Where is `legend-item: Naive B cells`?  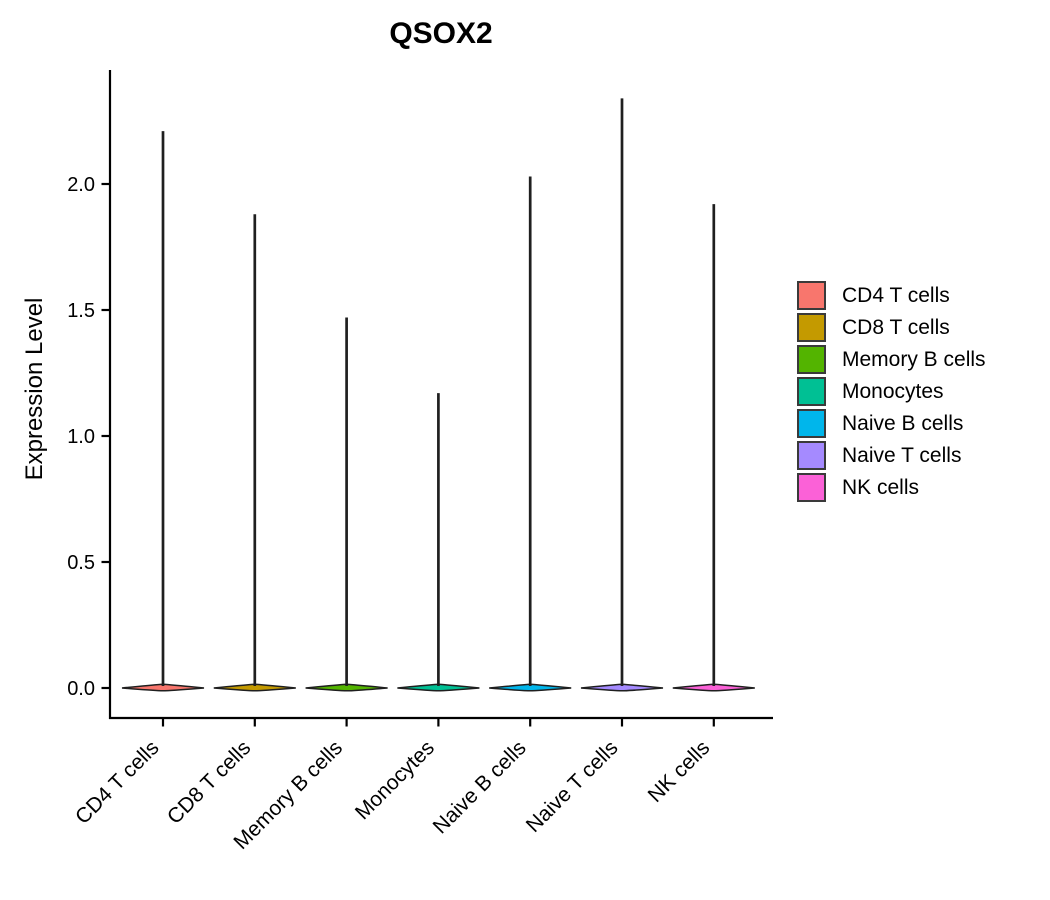
legend-item: Naive B cells is located at coordinates (891, 423).